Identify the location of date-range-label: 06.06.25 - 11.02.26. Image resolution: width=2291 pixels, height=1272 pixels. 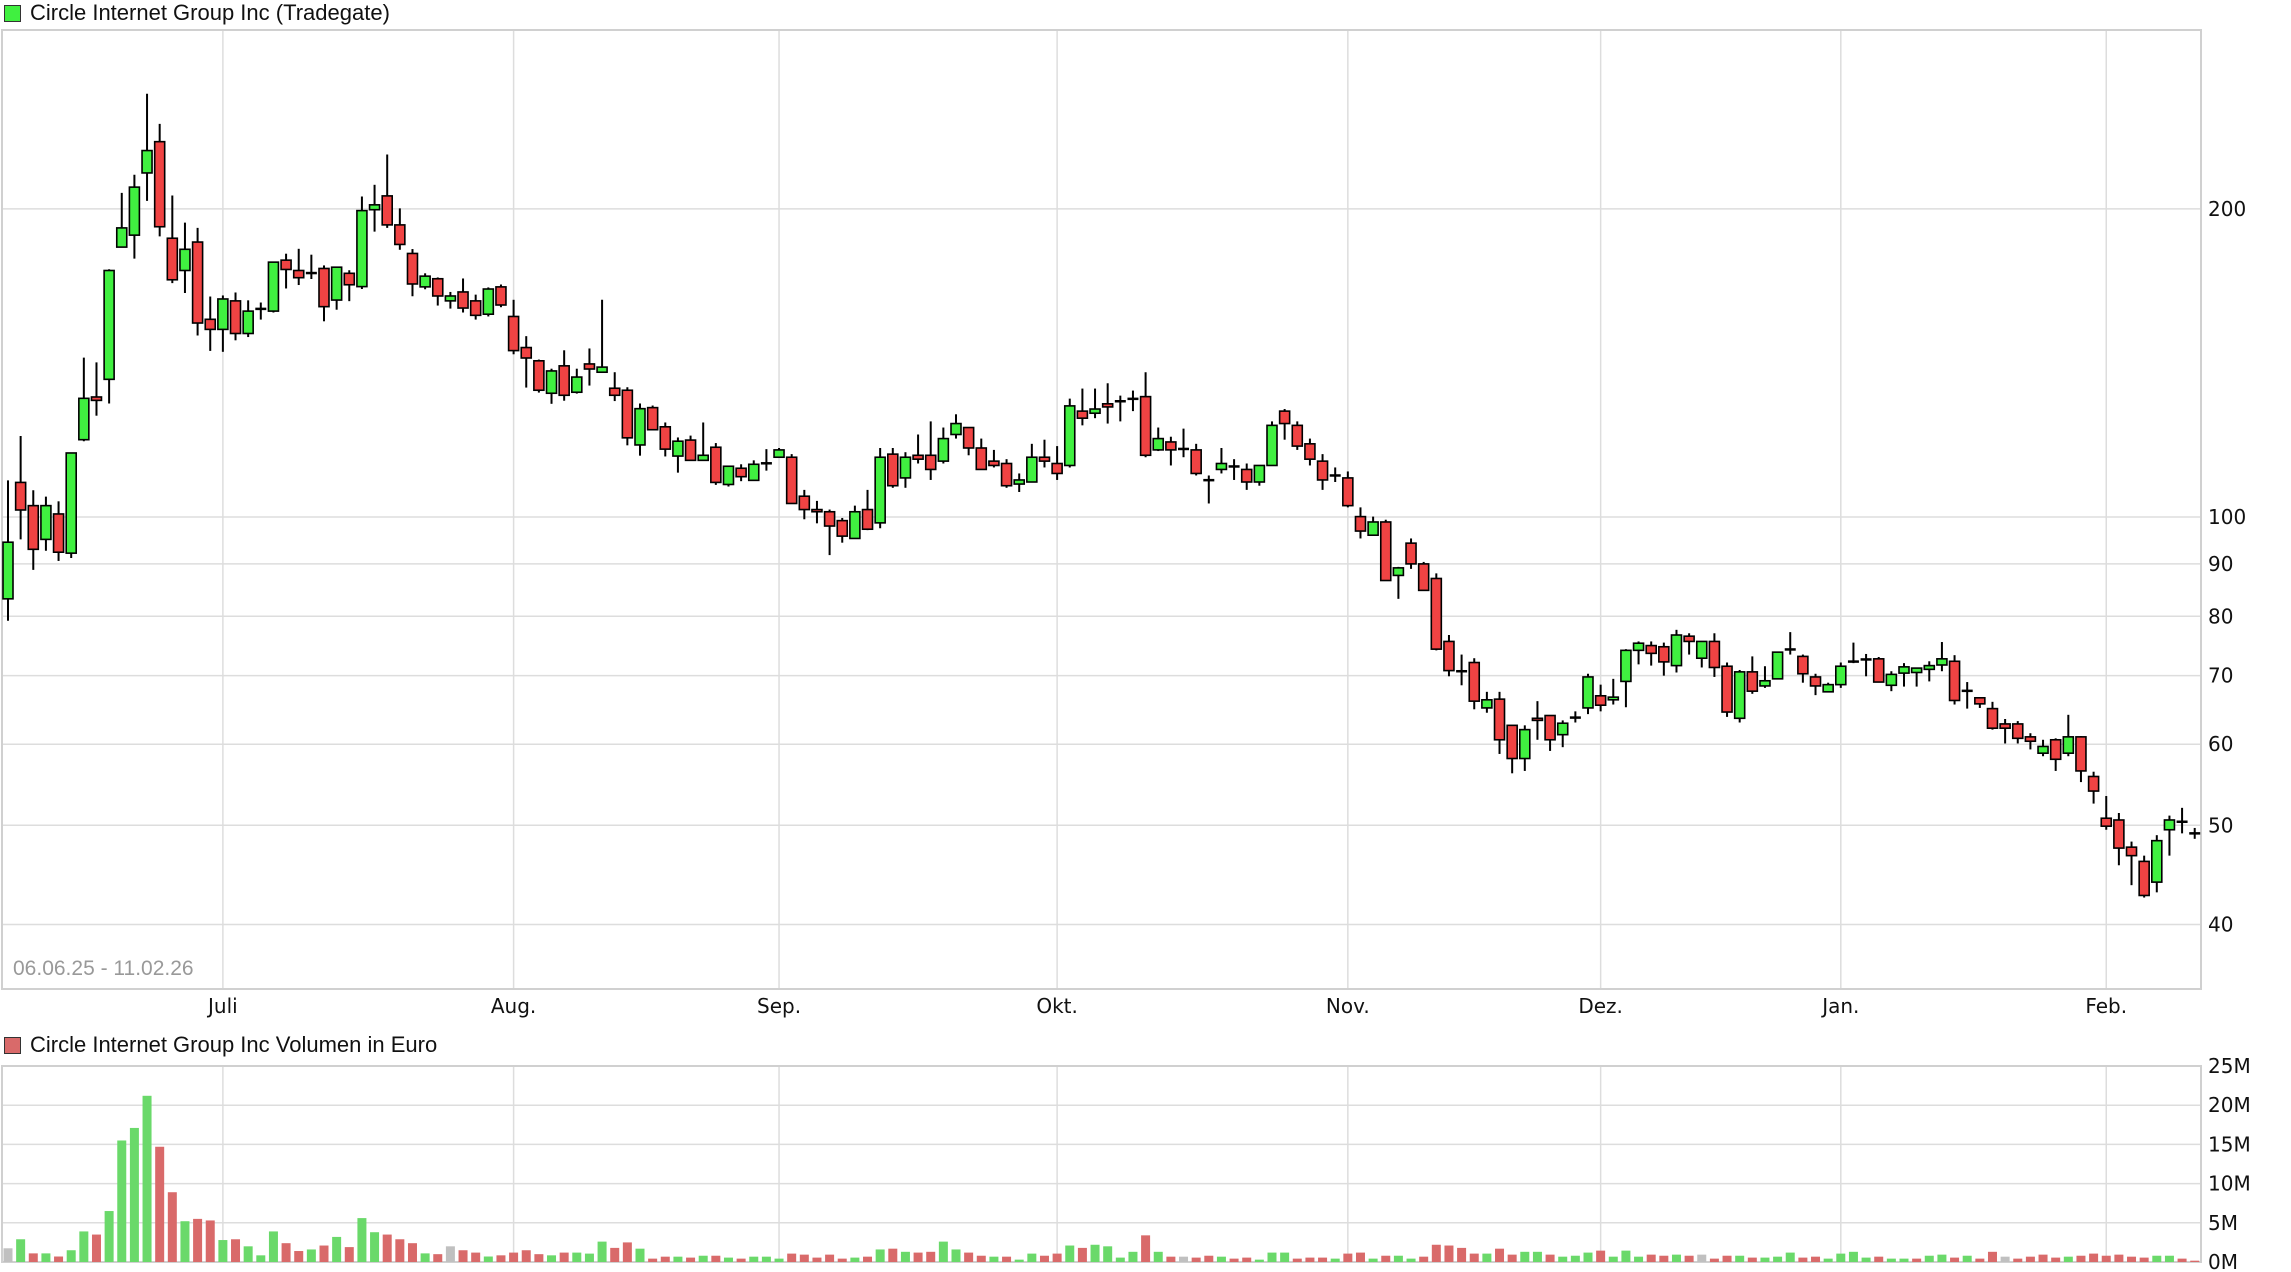
(103, 968).